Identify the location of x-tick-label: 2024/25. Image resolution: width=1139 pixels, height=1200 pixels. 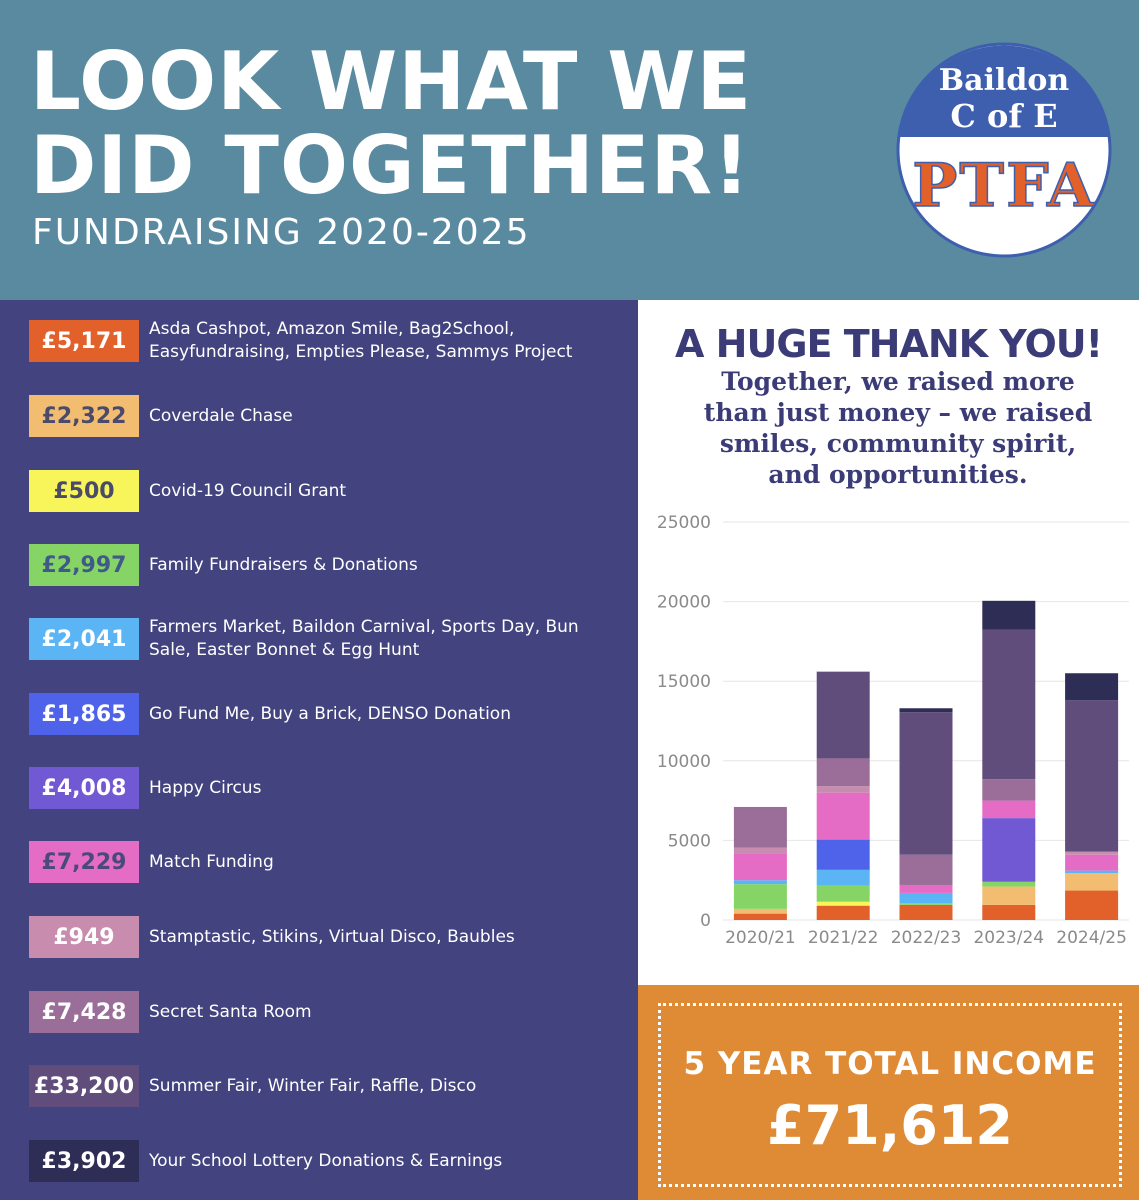
(1091, 938).